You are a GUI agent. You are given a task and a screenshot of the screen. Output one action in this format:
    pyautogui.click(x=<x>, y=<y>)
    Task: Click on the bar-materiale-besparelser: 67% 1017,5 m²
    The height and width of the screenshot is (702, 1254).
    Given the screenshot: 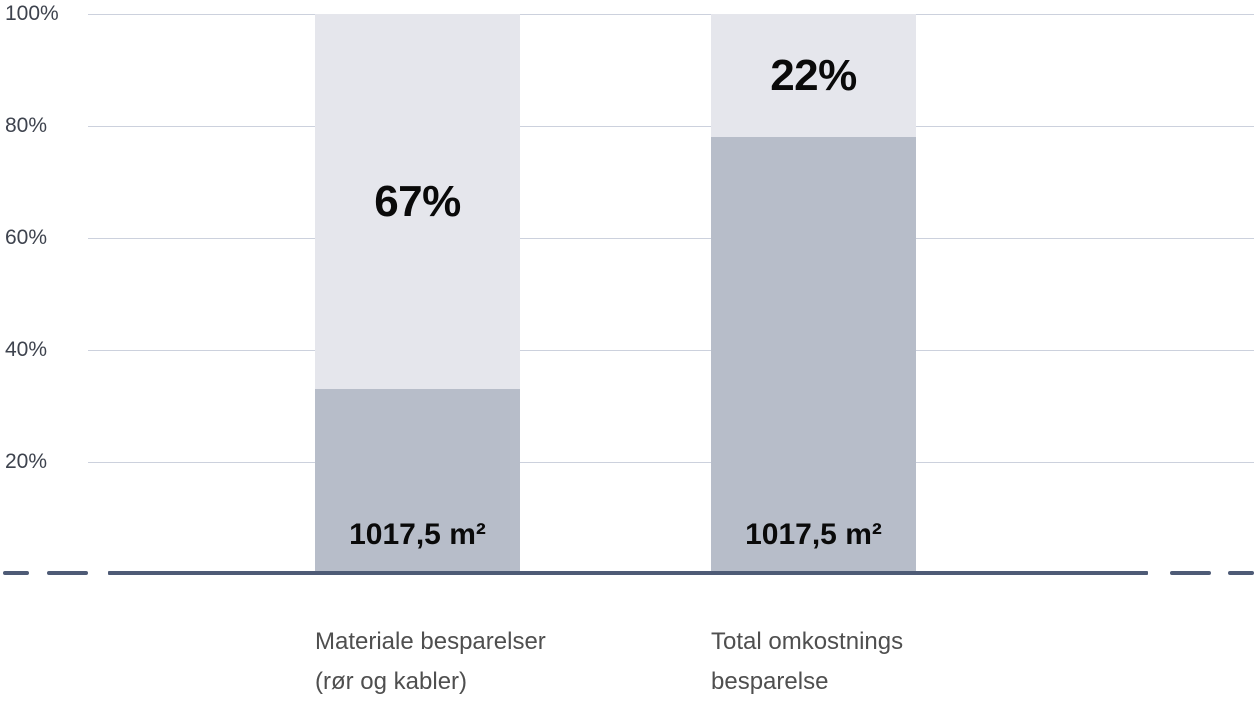 What is the action you would take?
    pyautogui.click(x=417, y=294)
    